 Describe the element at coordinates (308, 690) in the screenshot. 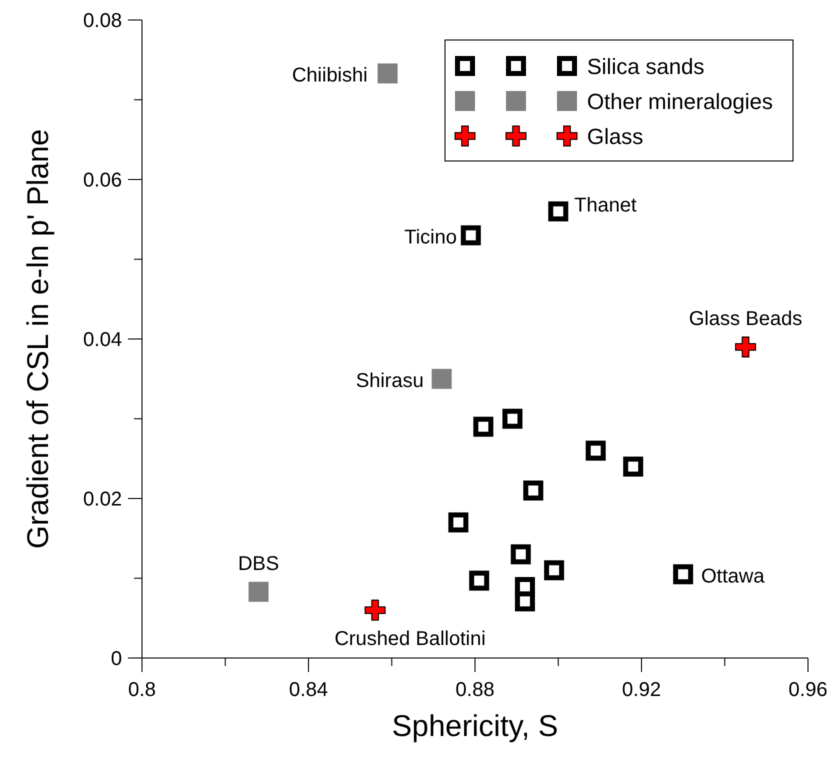

I see `x-tick-label: 0.84` at that location.